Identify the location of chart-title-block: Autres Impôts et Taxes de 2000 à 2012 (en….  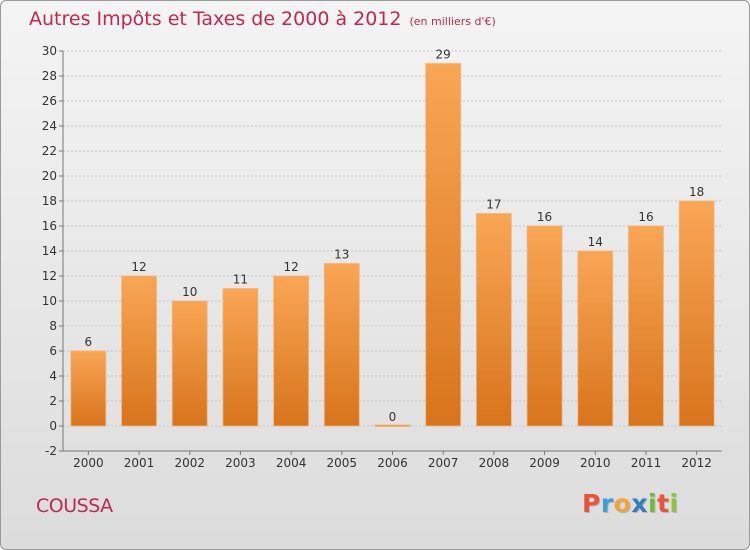
(262, 19).